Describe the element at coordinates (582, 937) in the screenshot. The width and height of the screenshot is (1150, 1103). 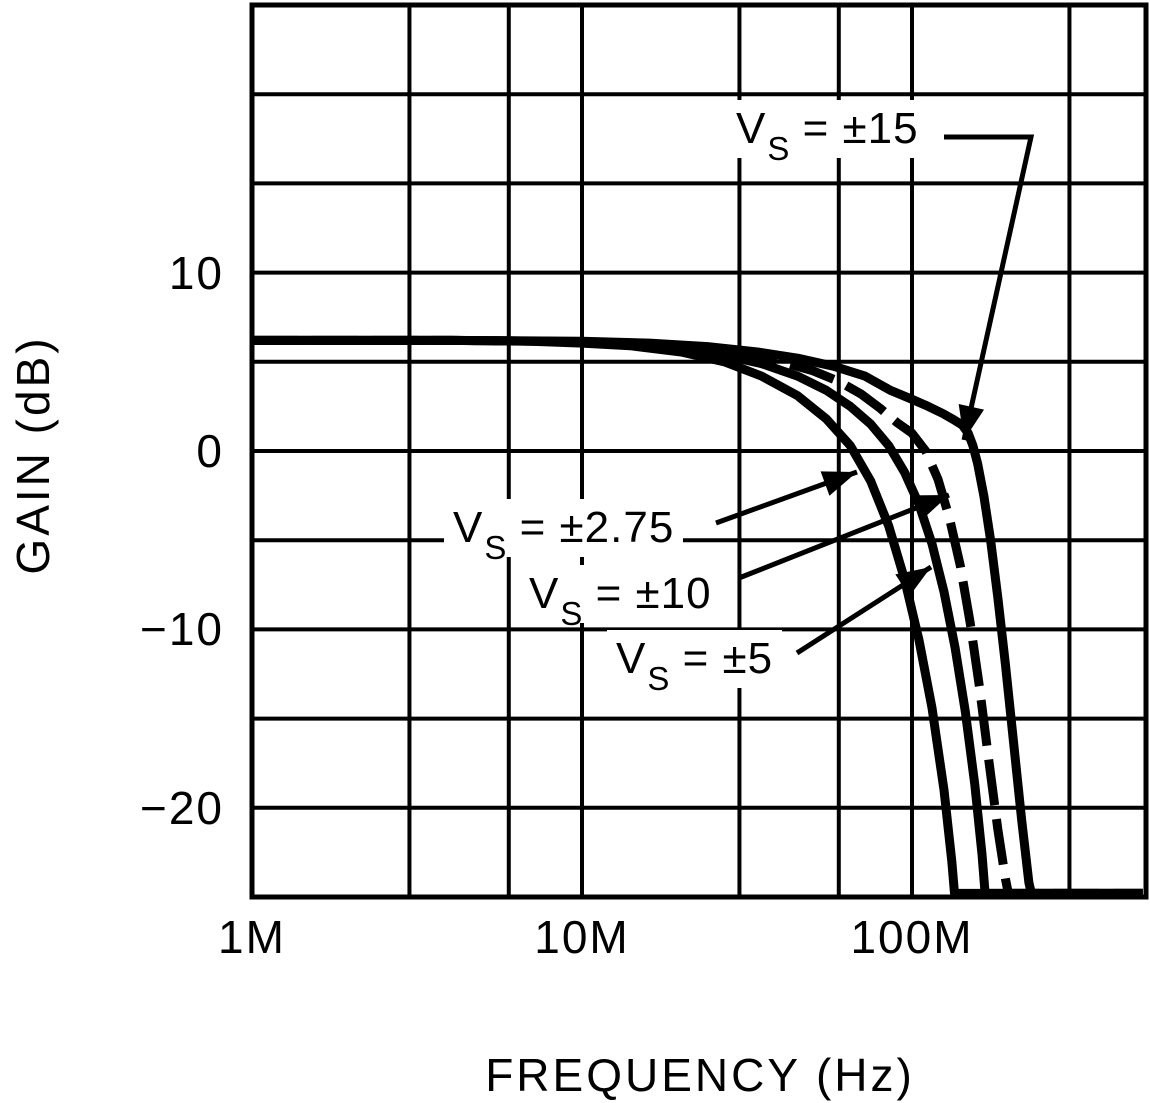
I see `x-tick-10M: 10M` at that location.